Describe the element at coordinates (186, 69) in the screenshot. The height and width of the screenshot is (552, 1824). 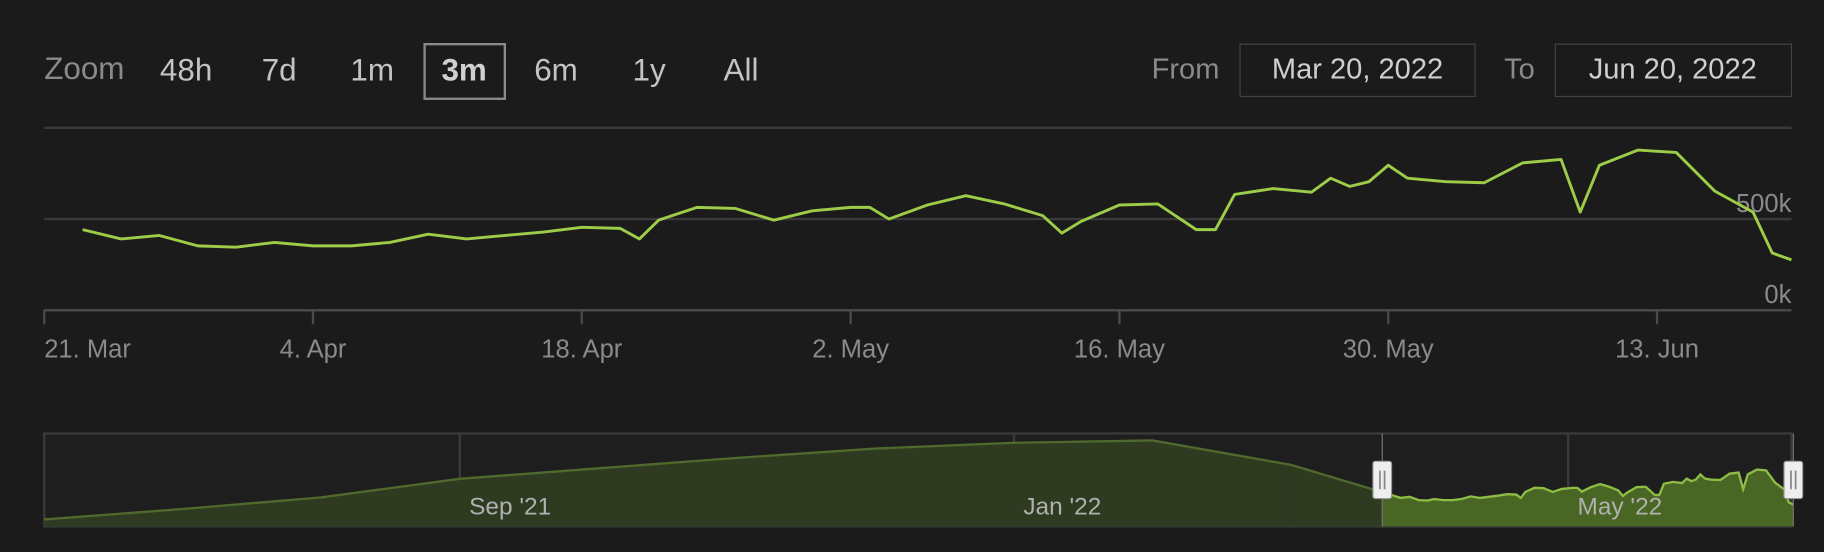
I see `zoom-option: 48h` at that location.